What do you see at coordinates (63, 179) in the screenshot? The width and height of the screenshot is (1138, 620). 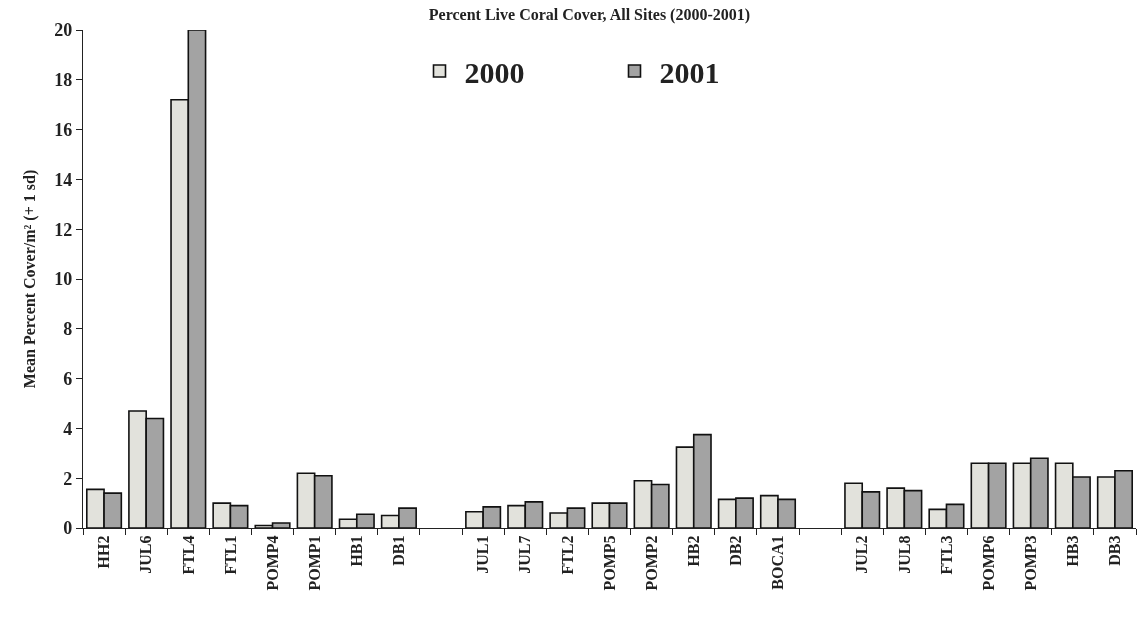 I see `y-tick-label: 14` at bounding box center [63, 179].